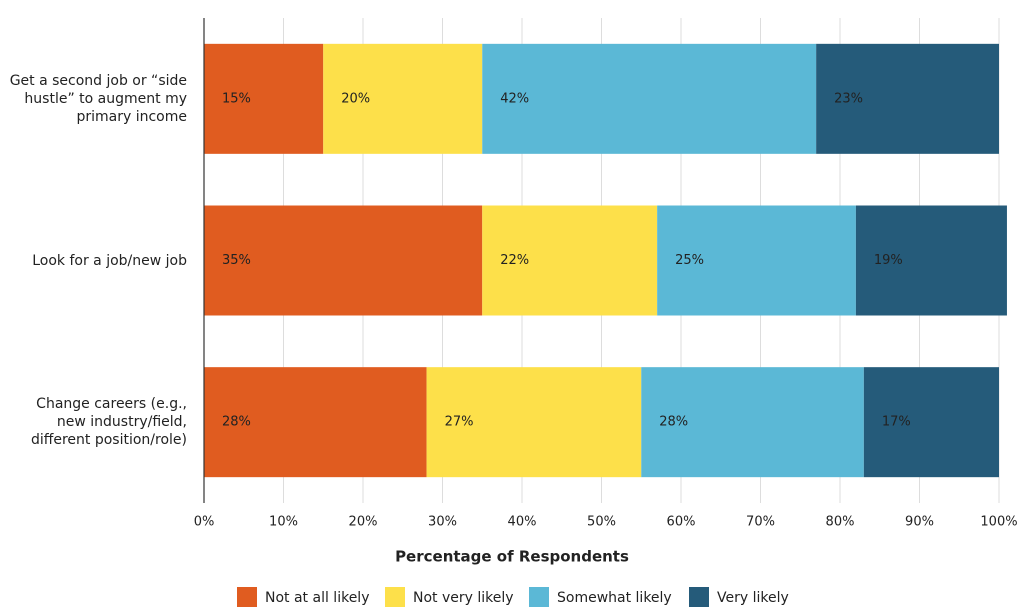  What do you see at coordinates (283, 522) in the screenshot?
I see `x-tick-label: 10%` at bounding box center [283, 522].